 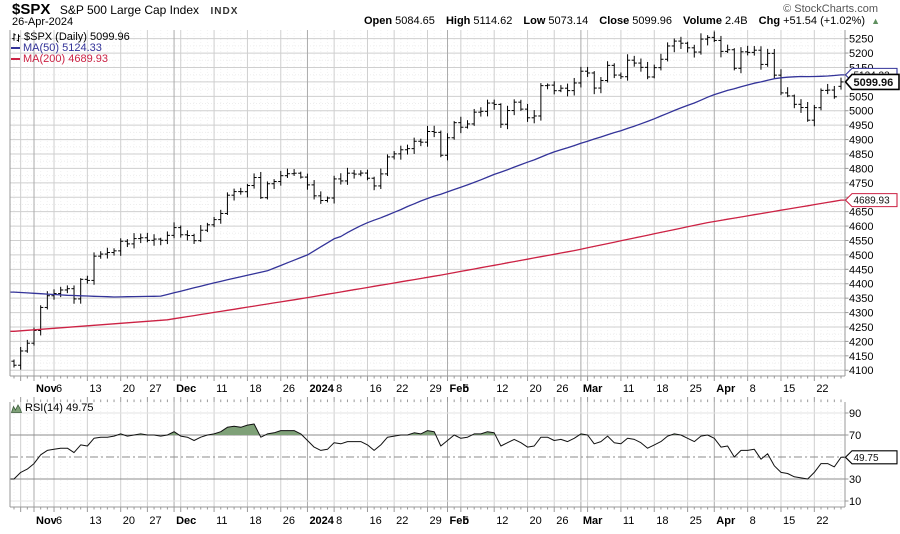 I want to click on close-label: Close, so click(x=614, y=21).